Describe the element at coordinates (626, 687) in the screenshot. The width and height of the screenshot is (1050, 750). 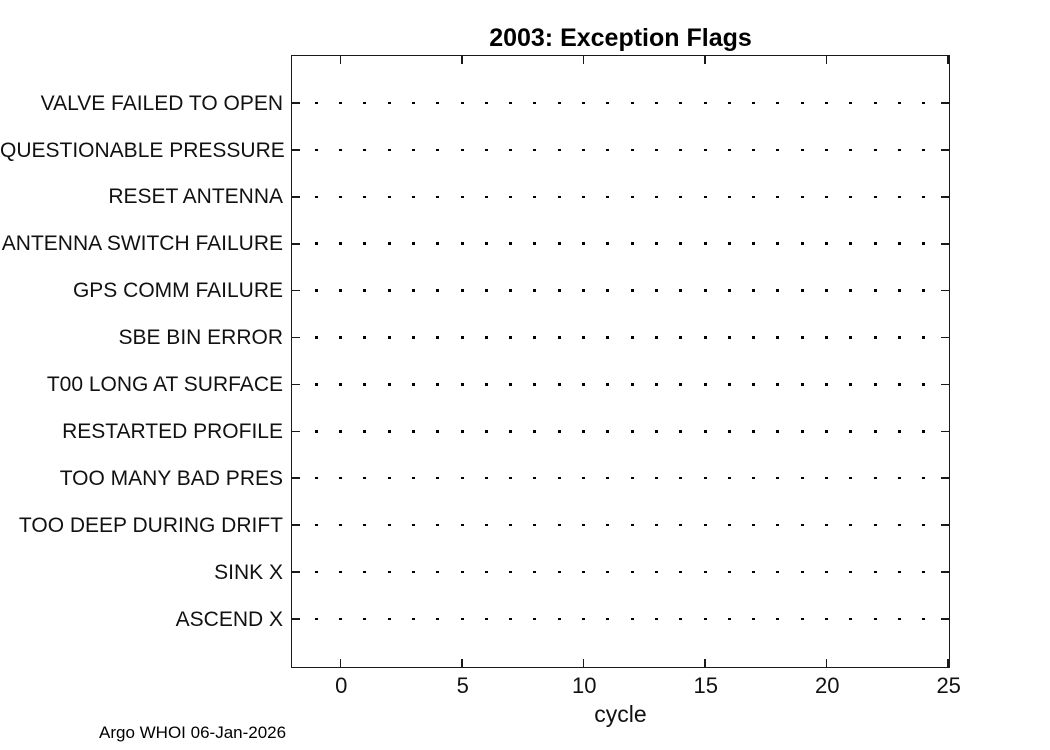
I see `x-axis-tick-labels: 0 5 10 15 20 25` at that location.